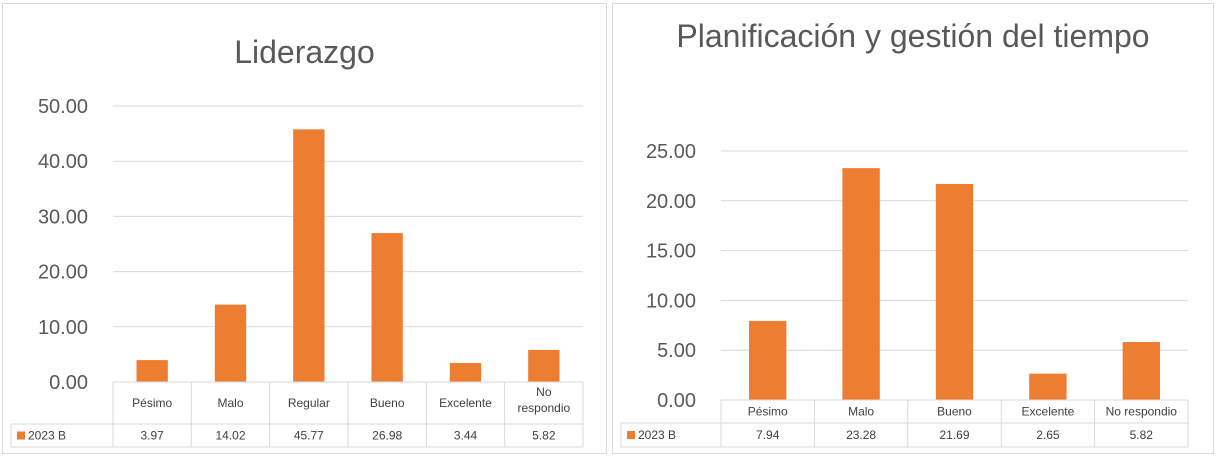 Image resolution: width=1217 pixels, height=457 pixels. What do you see at coordinates (913, 36) in the screenshot?
I see `chart-title: Planificación y gestión del tiempo` at bounding box center [913, 36].